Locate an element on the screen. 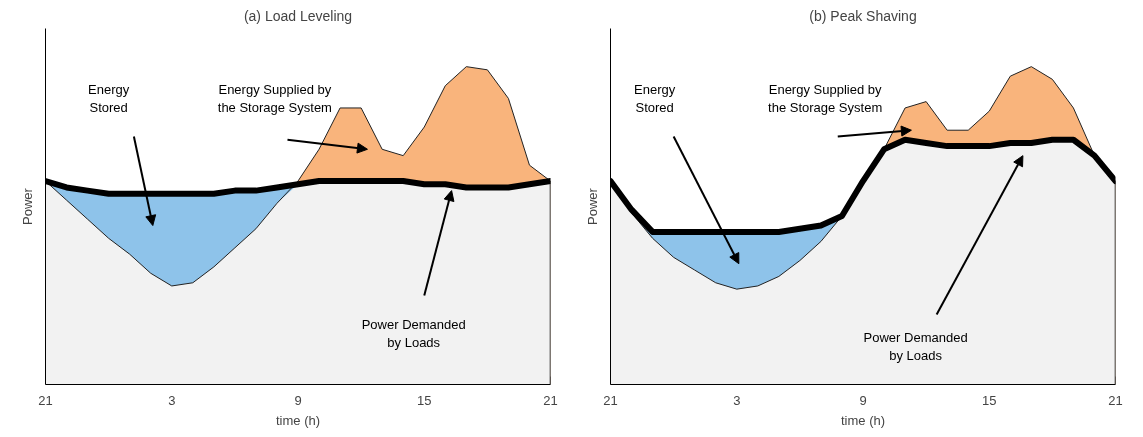 Image resolution: width=1143 pixels, height=437 pixels. chart-title: (a) Load Leveling is located at coordinates (298, 15).